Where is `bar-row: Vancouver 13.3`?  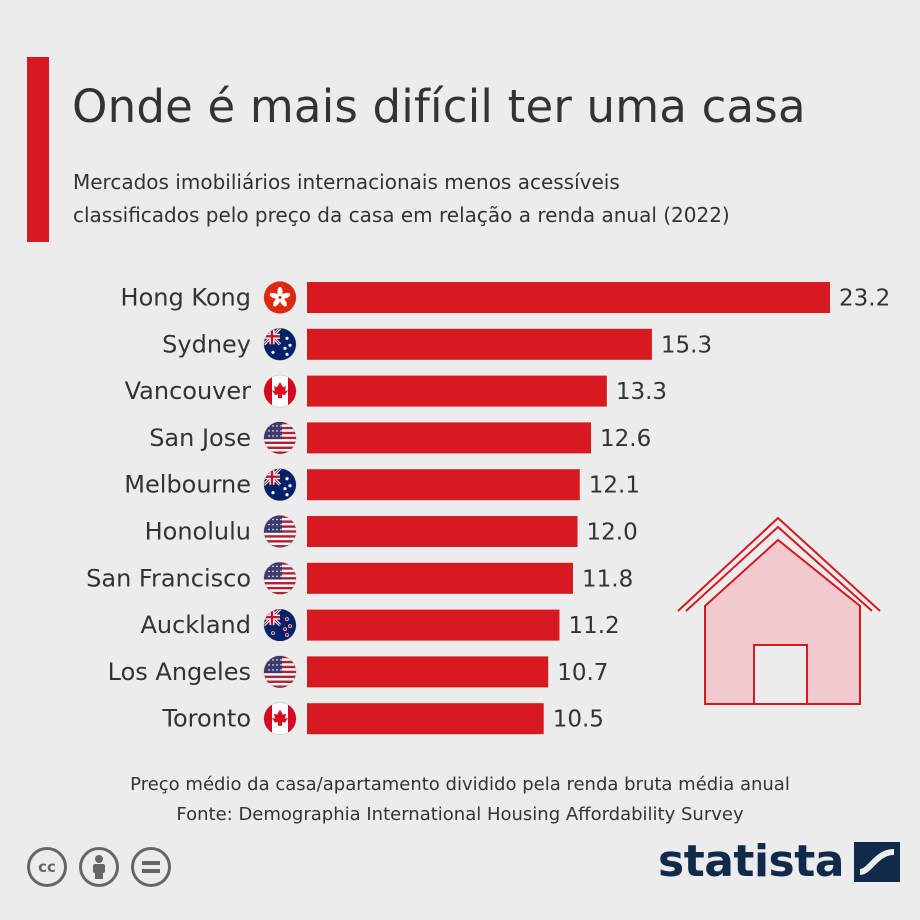 bar-row: Vancouver 13.3 is located at coordinates (396, 391).